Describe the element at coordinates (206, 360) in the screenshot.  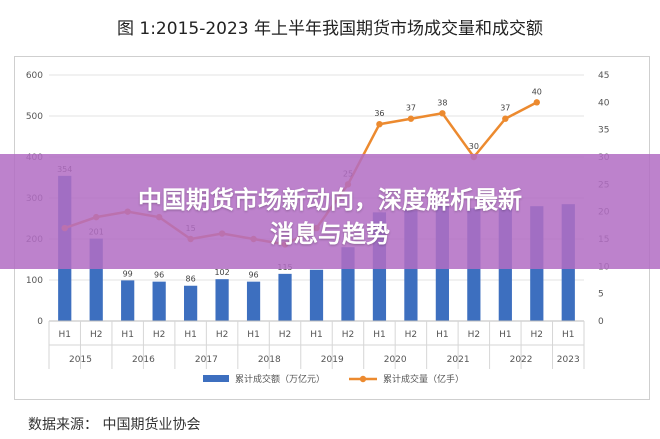
I see `x-year-label: 2017` at that location.